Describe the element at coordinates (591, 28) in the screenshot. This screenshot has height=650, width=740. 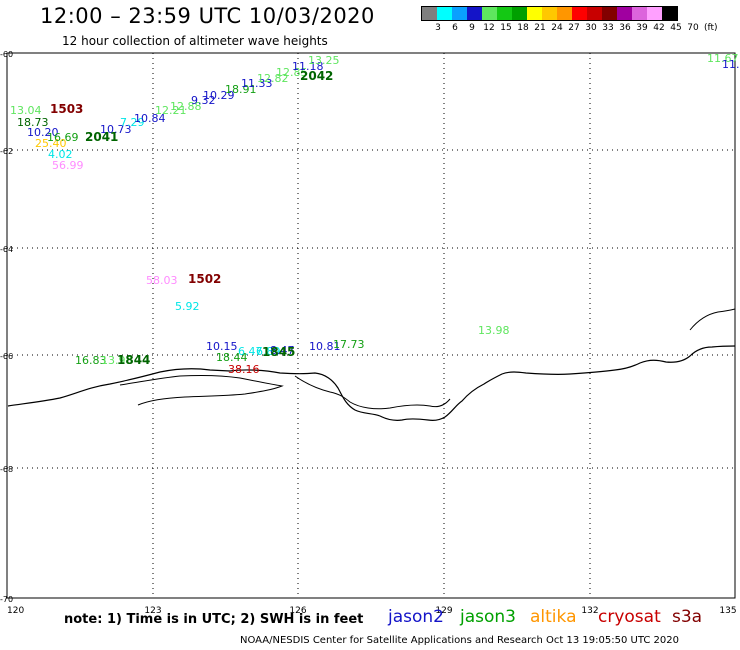
I see `scale-tick-label: 30` at that location.